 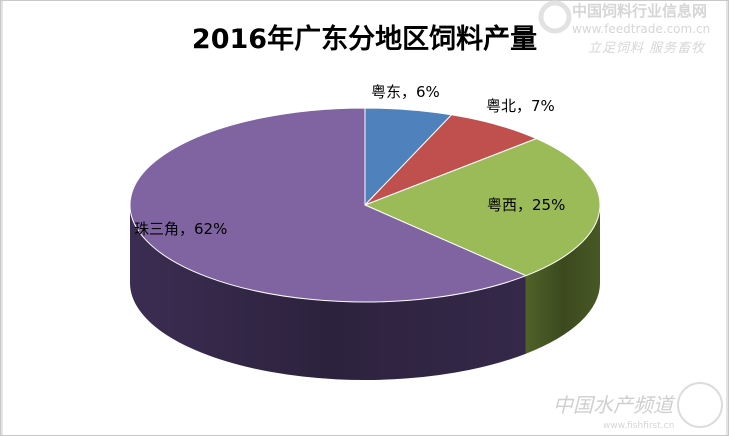 What do you see at coordinates (613, 405) in the screenshot?
I see `watermark-text: 中国水产频道` at bounding box center [613, 405].